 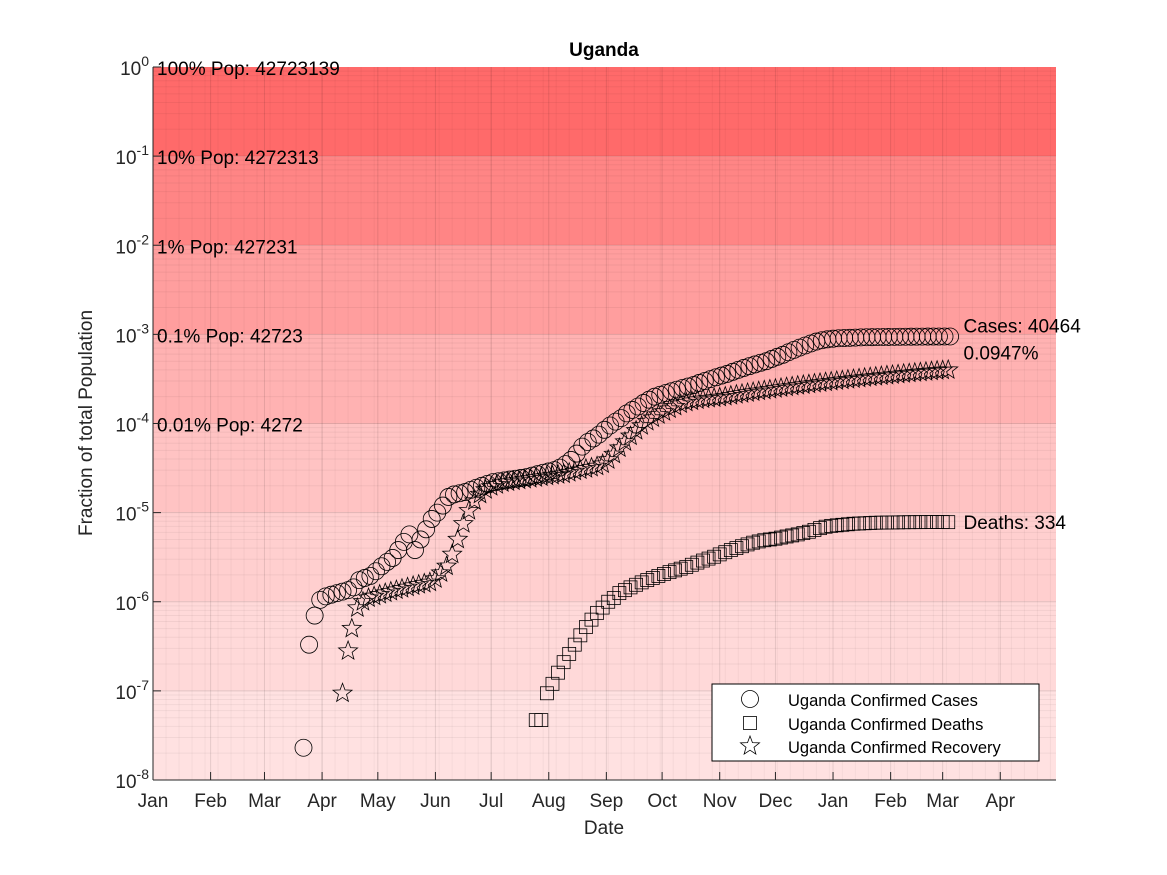 What do you see at coordinates (606, 801) in the screenshot?
I see `x-tick-label: Sep` at bounding box center [606, 801].